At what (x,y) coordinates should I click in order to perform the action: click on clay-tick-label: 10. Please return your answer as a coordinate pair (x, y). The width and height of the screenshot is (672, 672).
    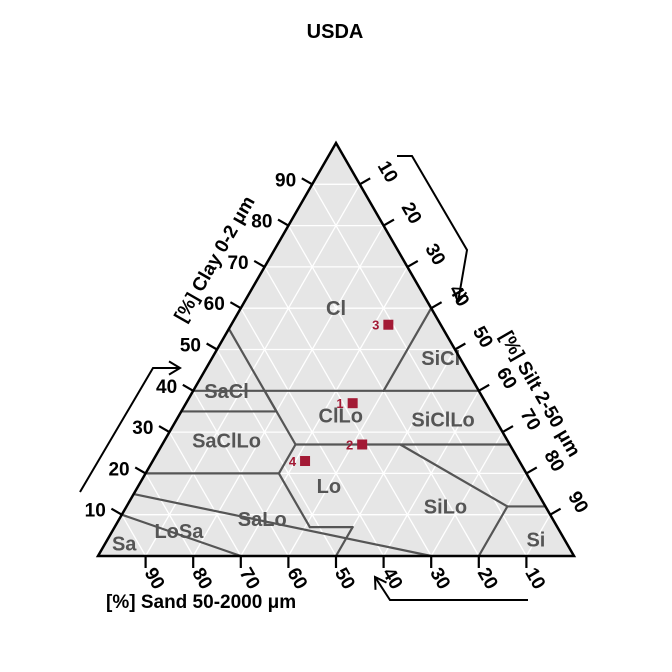
    Looking at the image, I should click on (95, 511).